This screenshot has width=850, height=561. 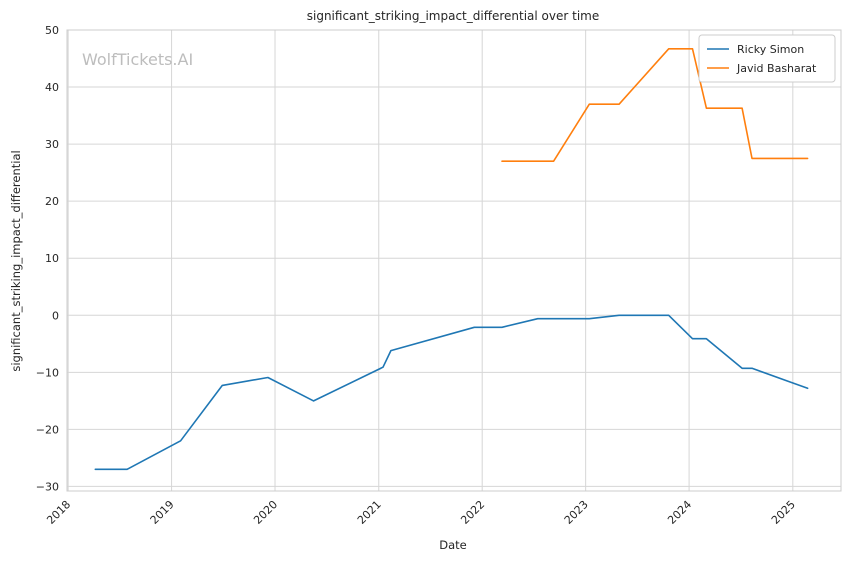 I want to click on legend-box, so click(x=767, y=58).